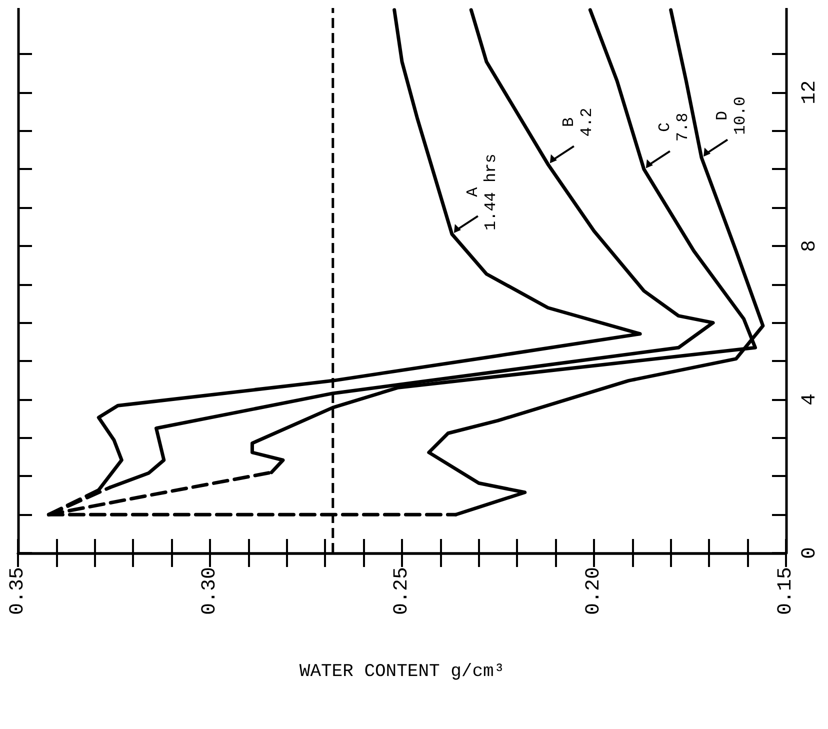 This screenshot has height=729, width=828. I want to click on y-tick-label: 4, so click(810, 399).